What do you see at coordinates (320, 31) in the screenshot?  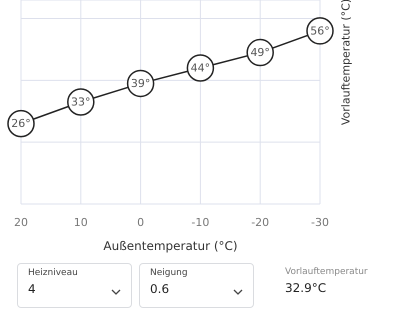 I see `data-label: 56°` at bounding box center [320, 31].